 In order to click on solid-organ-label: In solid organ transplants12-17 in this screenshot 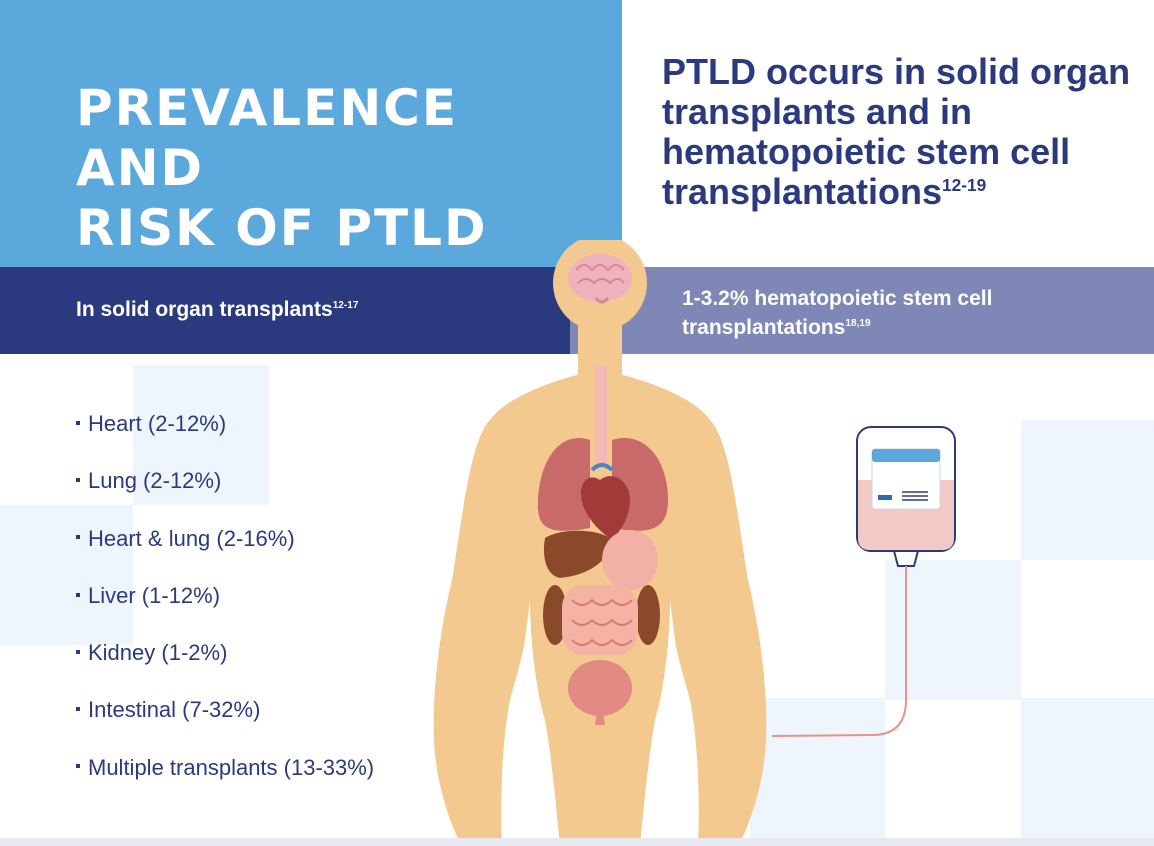, I will do `click(217, 309)`.